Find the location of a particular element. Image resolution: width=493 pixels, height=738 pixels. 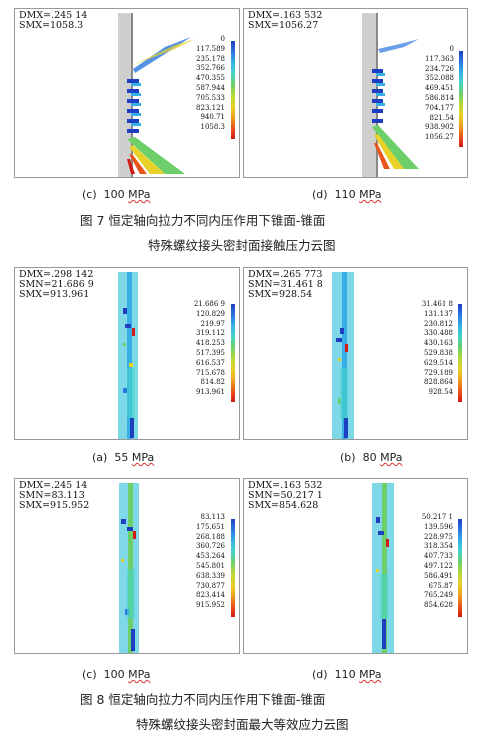

figure-7-title-line1: 图 7 恒定轴向拉力不同内压作用下锥面-锥面 is located at coordinates (203, 220).